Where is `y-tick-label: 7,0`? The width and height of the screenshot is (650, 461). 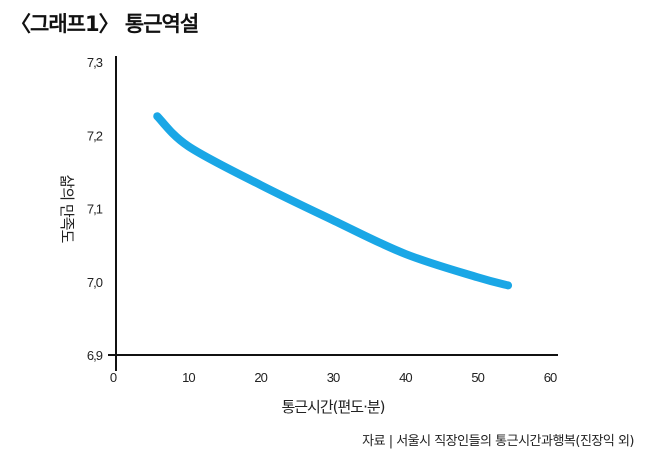
y-tick-label: 7,0 is located at coordinates (95, 282).